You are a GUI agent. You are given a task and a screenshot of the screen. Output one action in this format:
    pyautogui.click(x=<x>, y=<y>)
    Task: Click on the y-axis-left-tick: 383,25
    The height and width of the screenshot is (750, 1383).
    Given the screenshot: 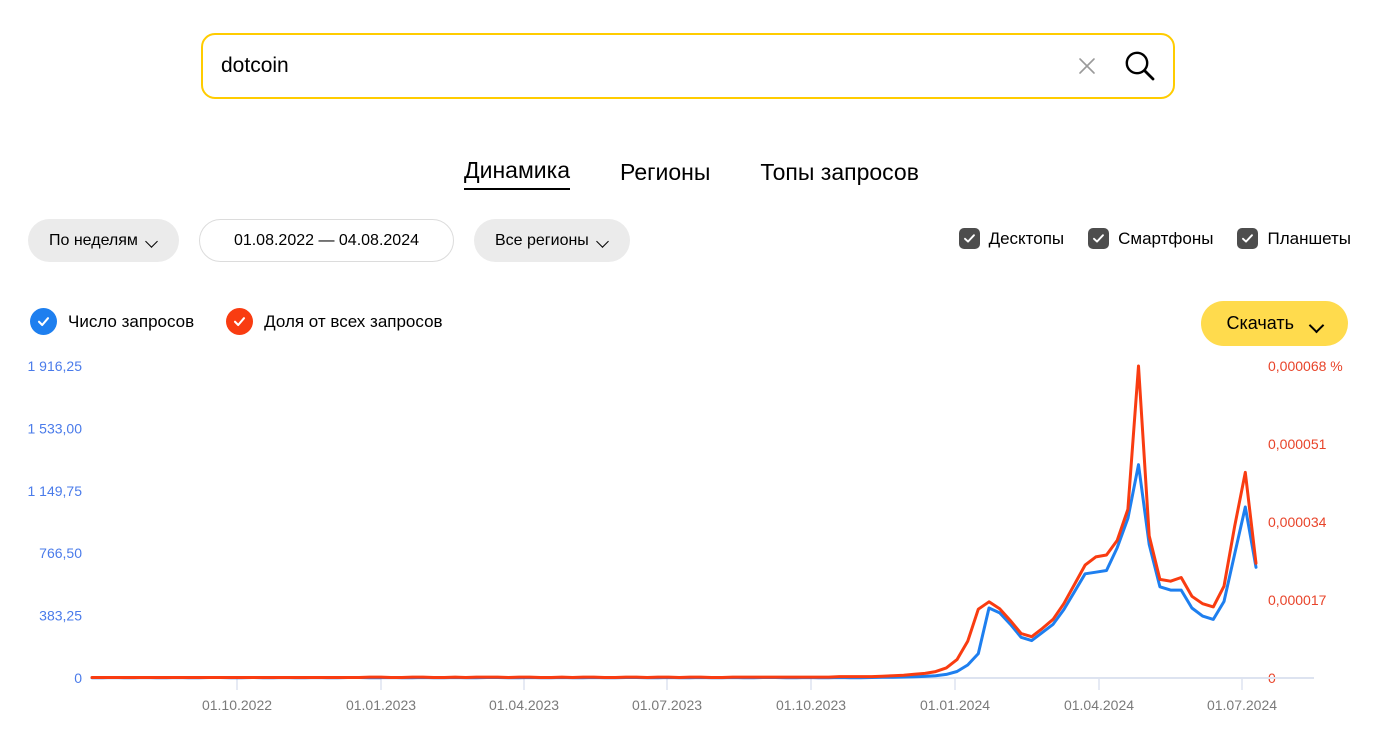 What is the action you would take?
    pyautogui.click(x=60, y=616)
    